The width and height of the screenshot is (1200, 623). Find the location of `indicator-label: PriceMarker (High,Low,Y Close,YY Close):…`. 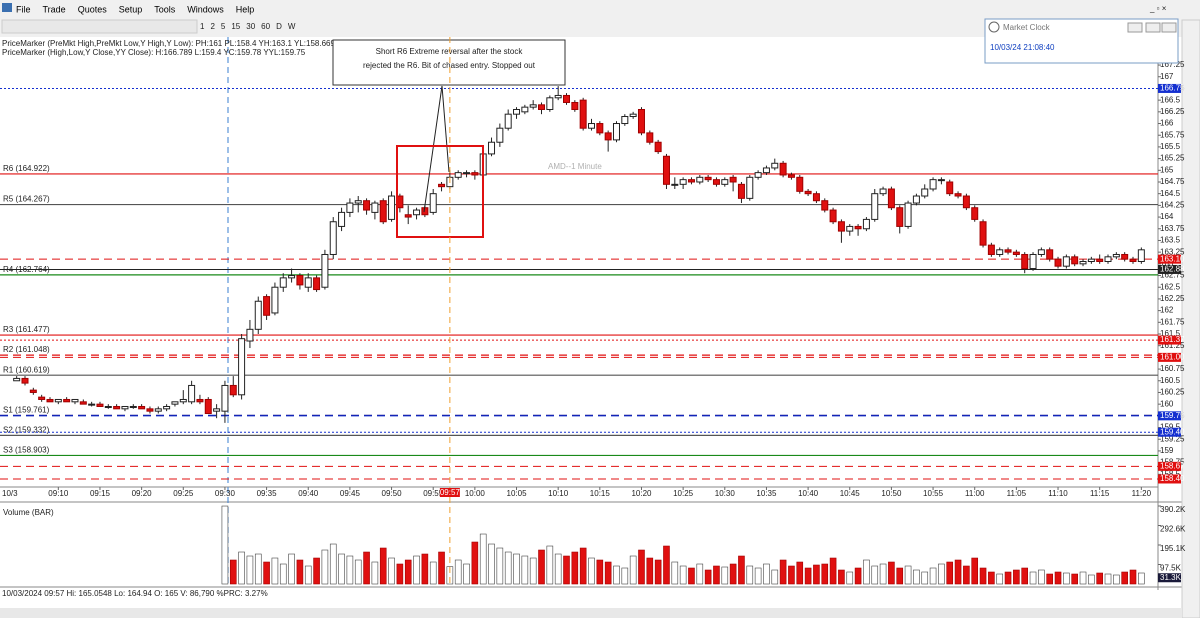

indicator-label: PriceMarker (High,Low,Y Close,YY Close):… is located at coordinates (154, 52).